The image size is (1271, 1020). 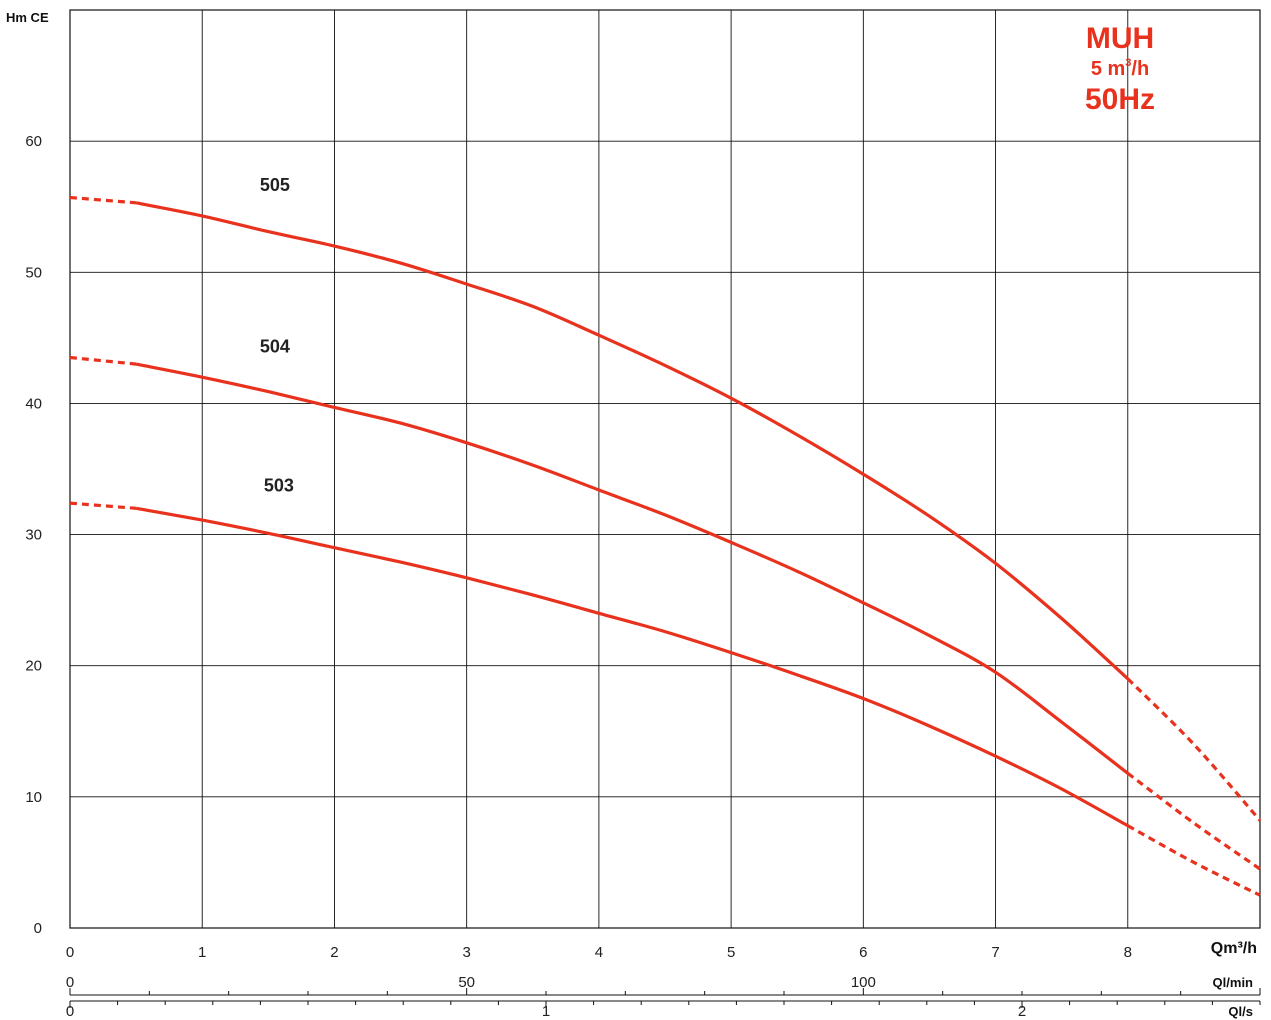 What do you see at coordinates (103, 200) in the screenshot?
I see `curve-505-dashed-start` at bounding box center [103, 200].